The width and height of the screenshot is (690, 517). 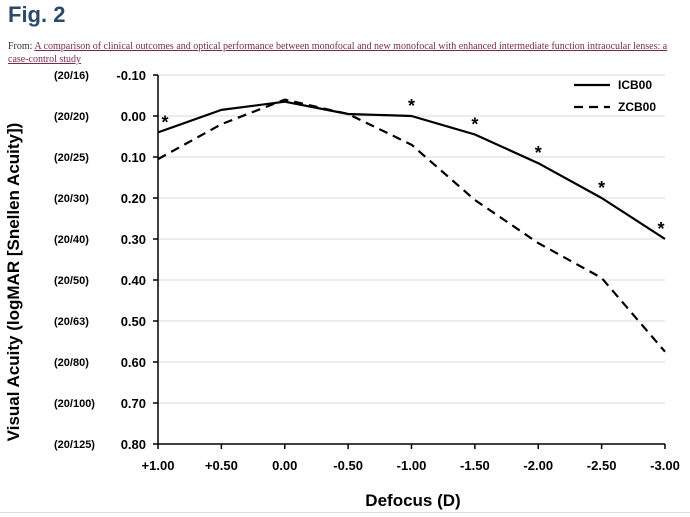 What do you see at coordinates (74, 404) in the screenshot?
I see `snellen-label: (20/100)` at bounding box center [74, 404].